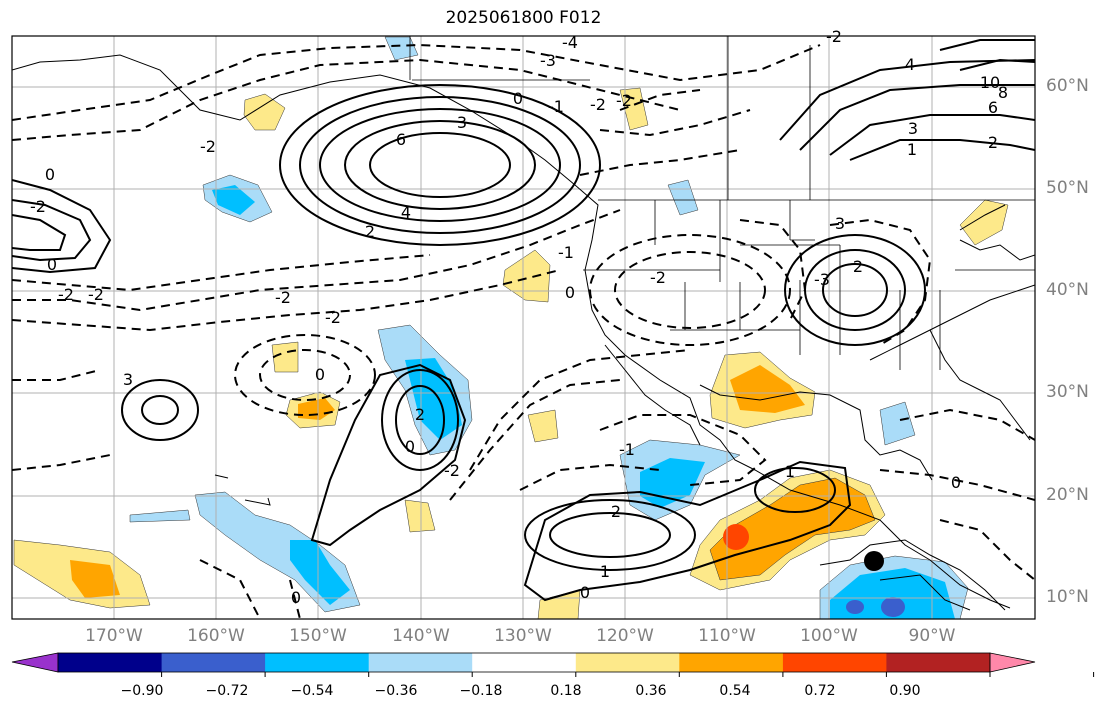 The width and height of the screenshot is (1105, 712). I want to click on lon-label-170w: 170°W, so click(114, 636).